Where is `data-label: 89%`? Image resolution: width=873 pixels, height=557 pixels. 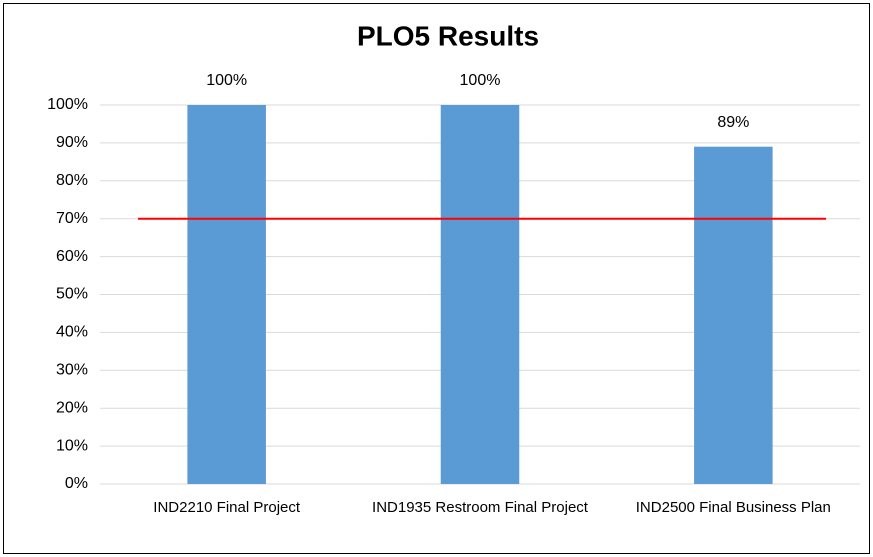 data-label: 89% is located at coordinates (733, 122).